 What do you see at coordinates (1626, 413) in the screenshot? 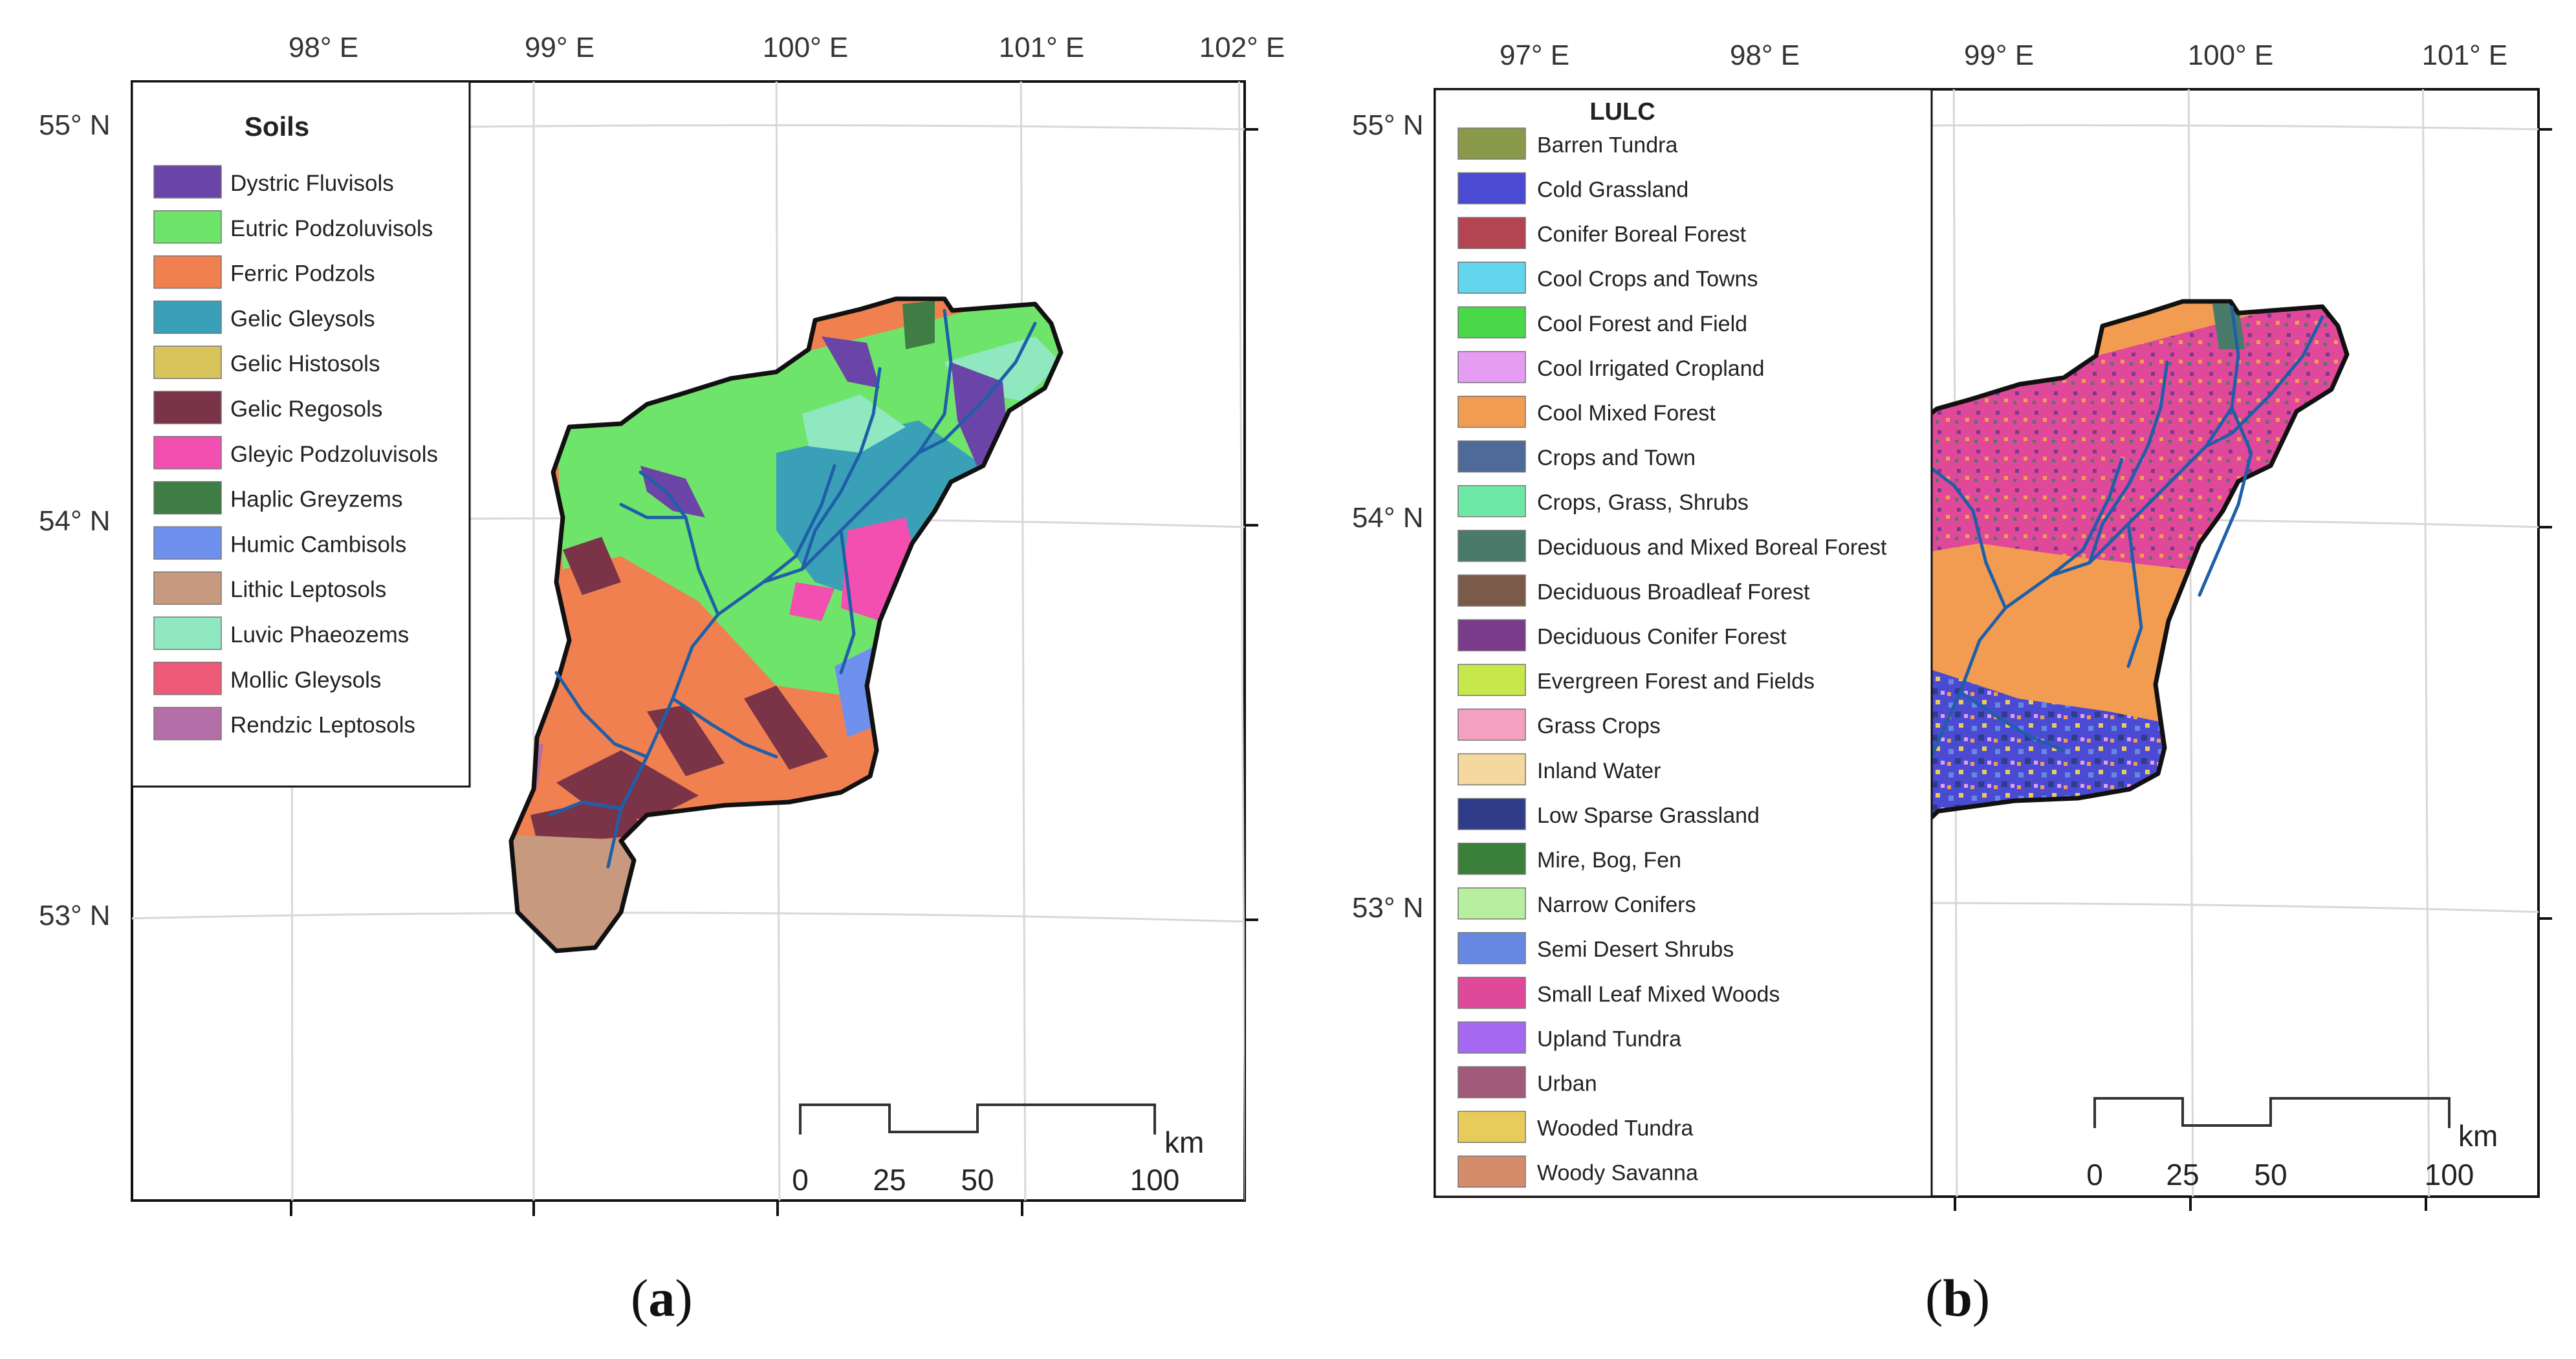
I see `legend-label: Cool Mixed Forest` at bounding box center [1626, 413].